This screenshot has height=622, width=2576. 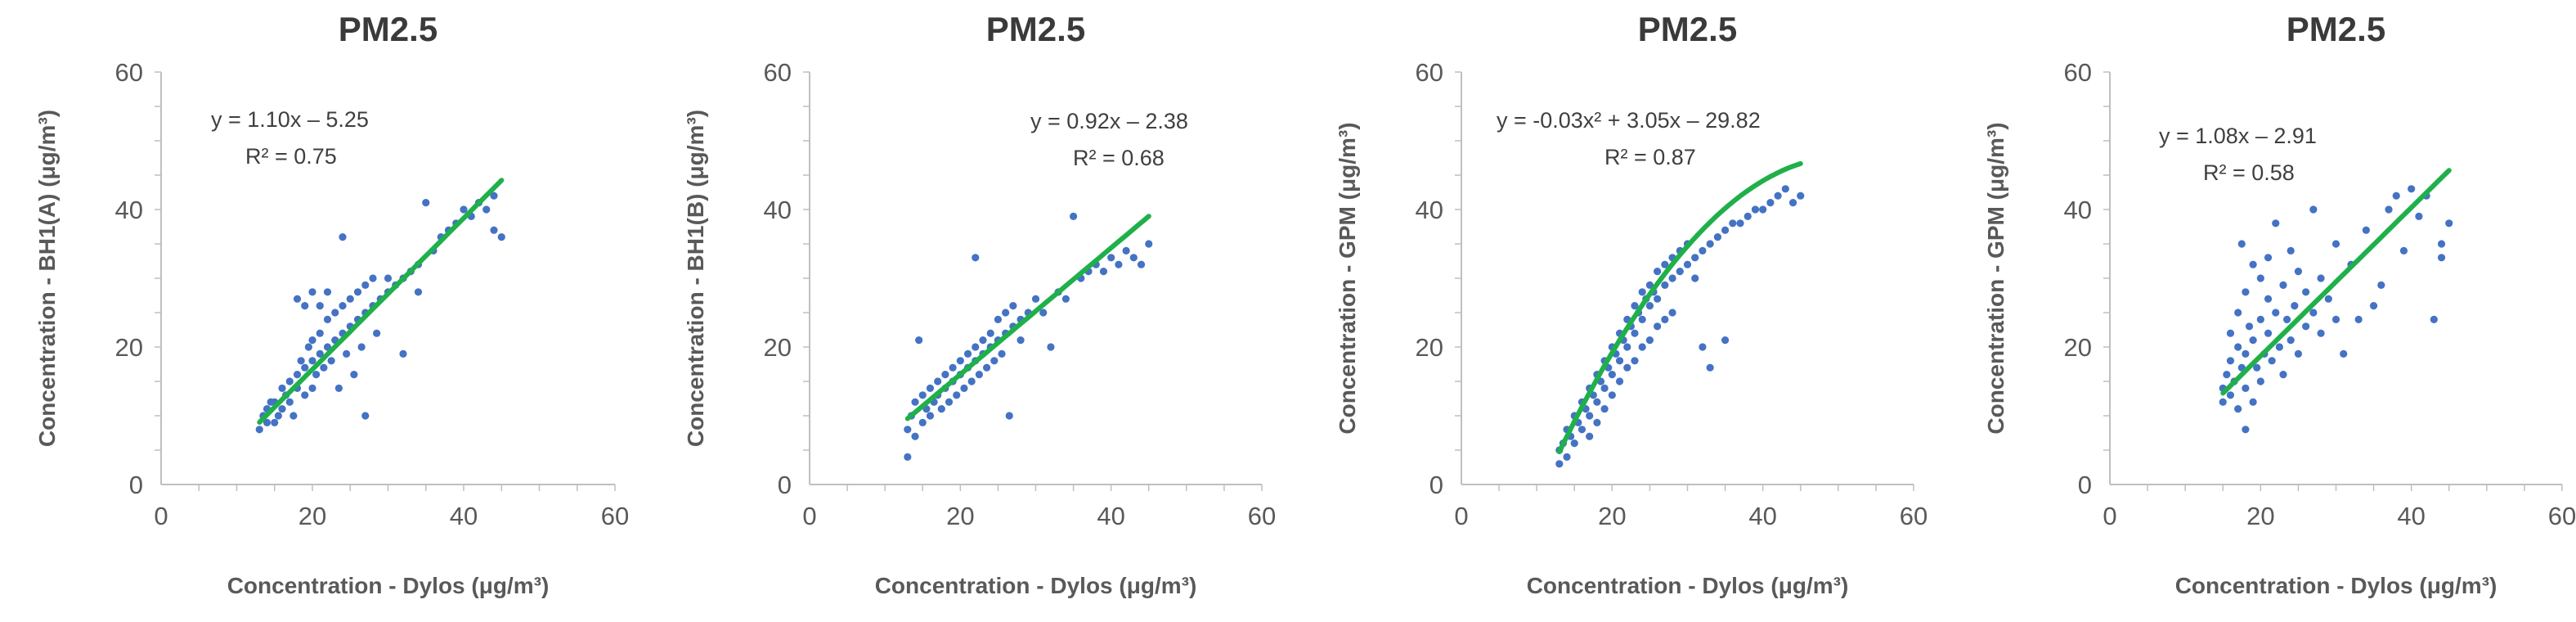 What do you see at coordinates (464, 516) in the screenshot?
I see `x-tick-label: 40` at bounding box center [464, 516].